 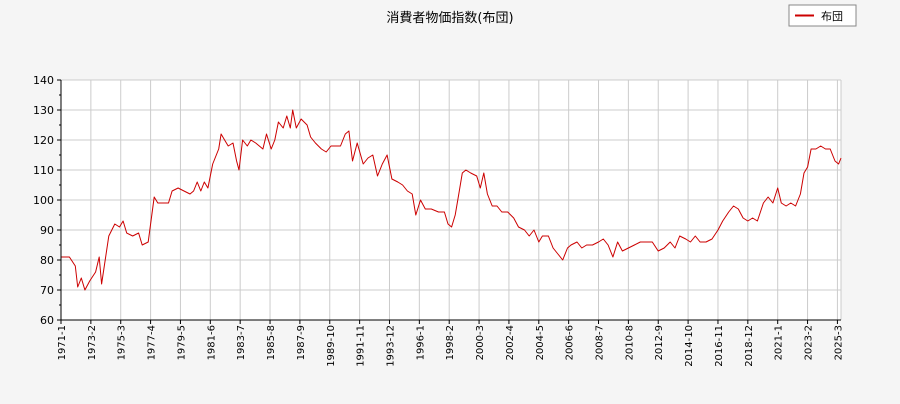 What do you see at coordinates (241, 342) in the screenshot?
I see `x-tick-label: 1983-7` at bounding box center [241, 342].